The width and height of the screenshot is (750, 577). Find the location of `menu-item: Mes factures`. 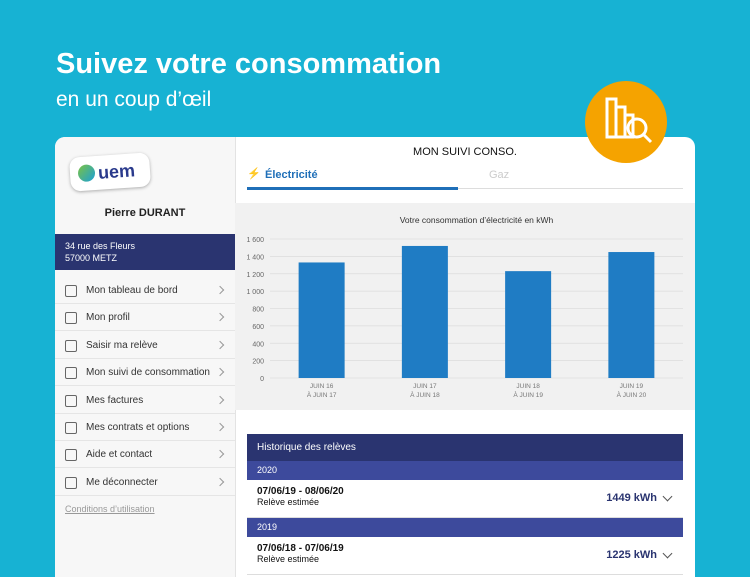

menu-item: Mes factures is located at coordinates (145, 400).